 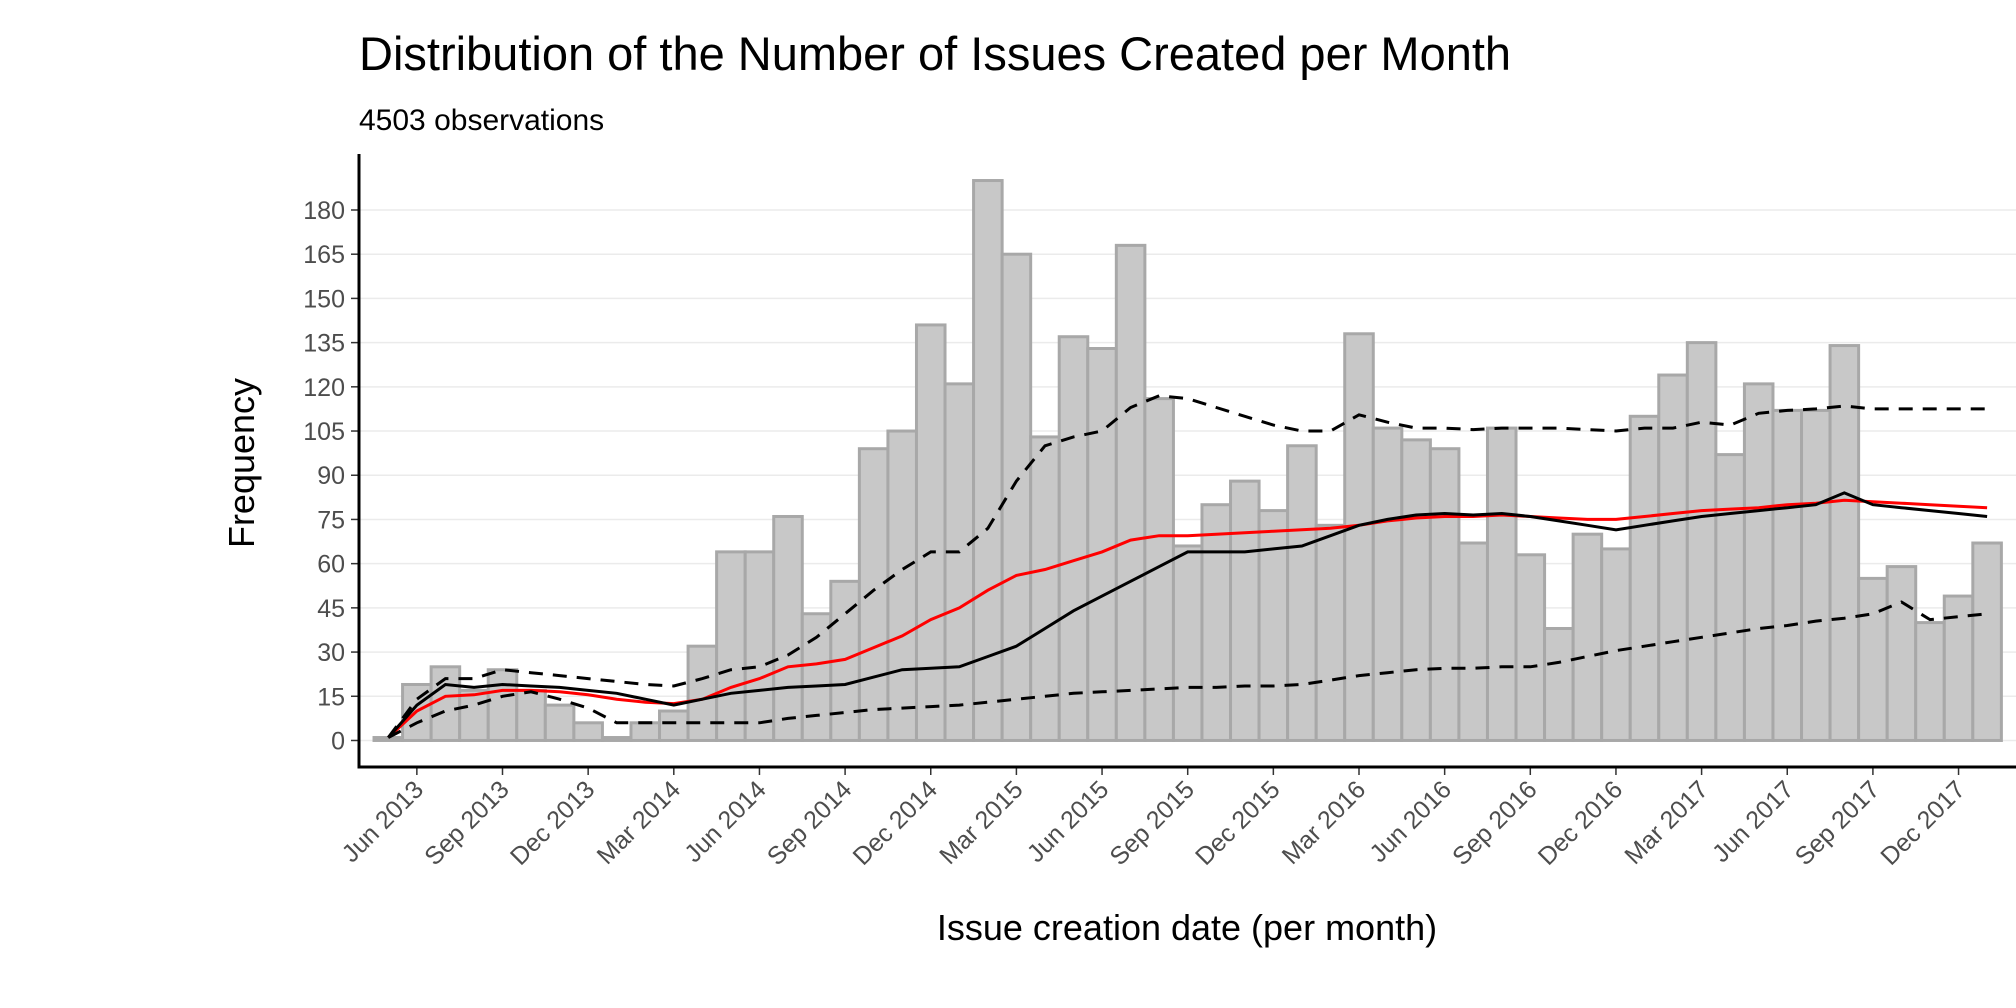 What do you see at coordinates (481, 120) in the screenshot?
I see `chart-subtitle: 4503 observations` at bounding box center [481, 120].